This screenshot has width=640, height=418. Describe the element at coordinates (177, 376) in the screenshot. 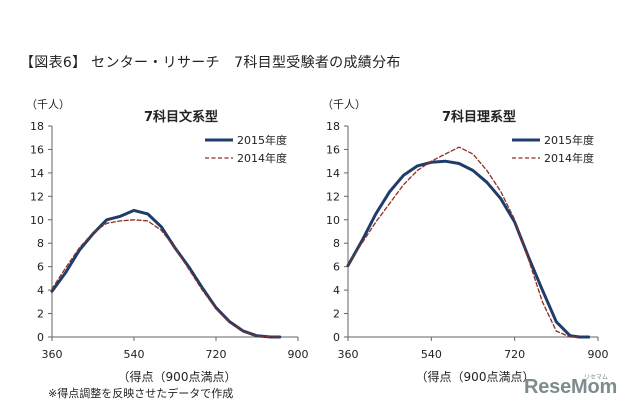

I see `chart1-x-label: （得点（900点満点）` at that location.